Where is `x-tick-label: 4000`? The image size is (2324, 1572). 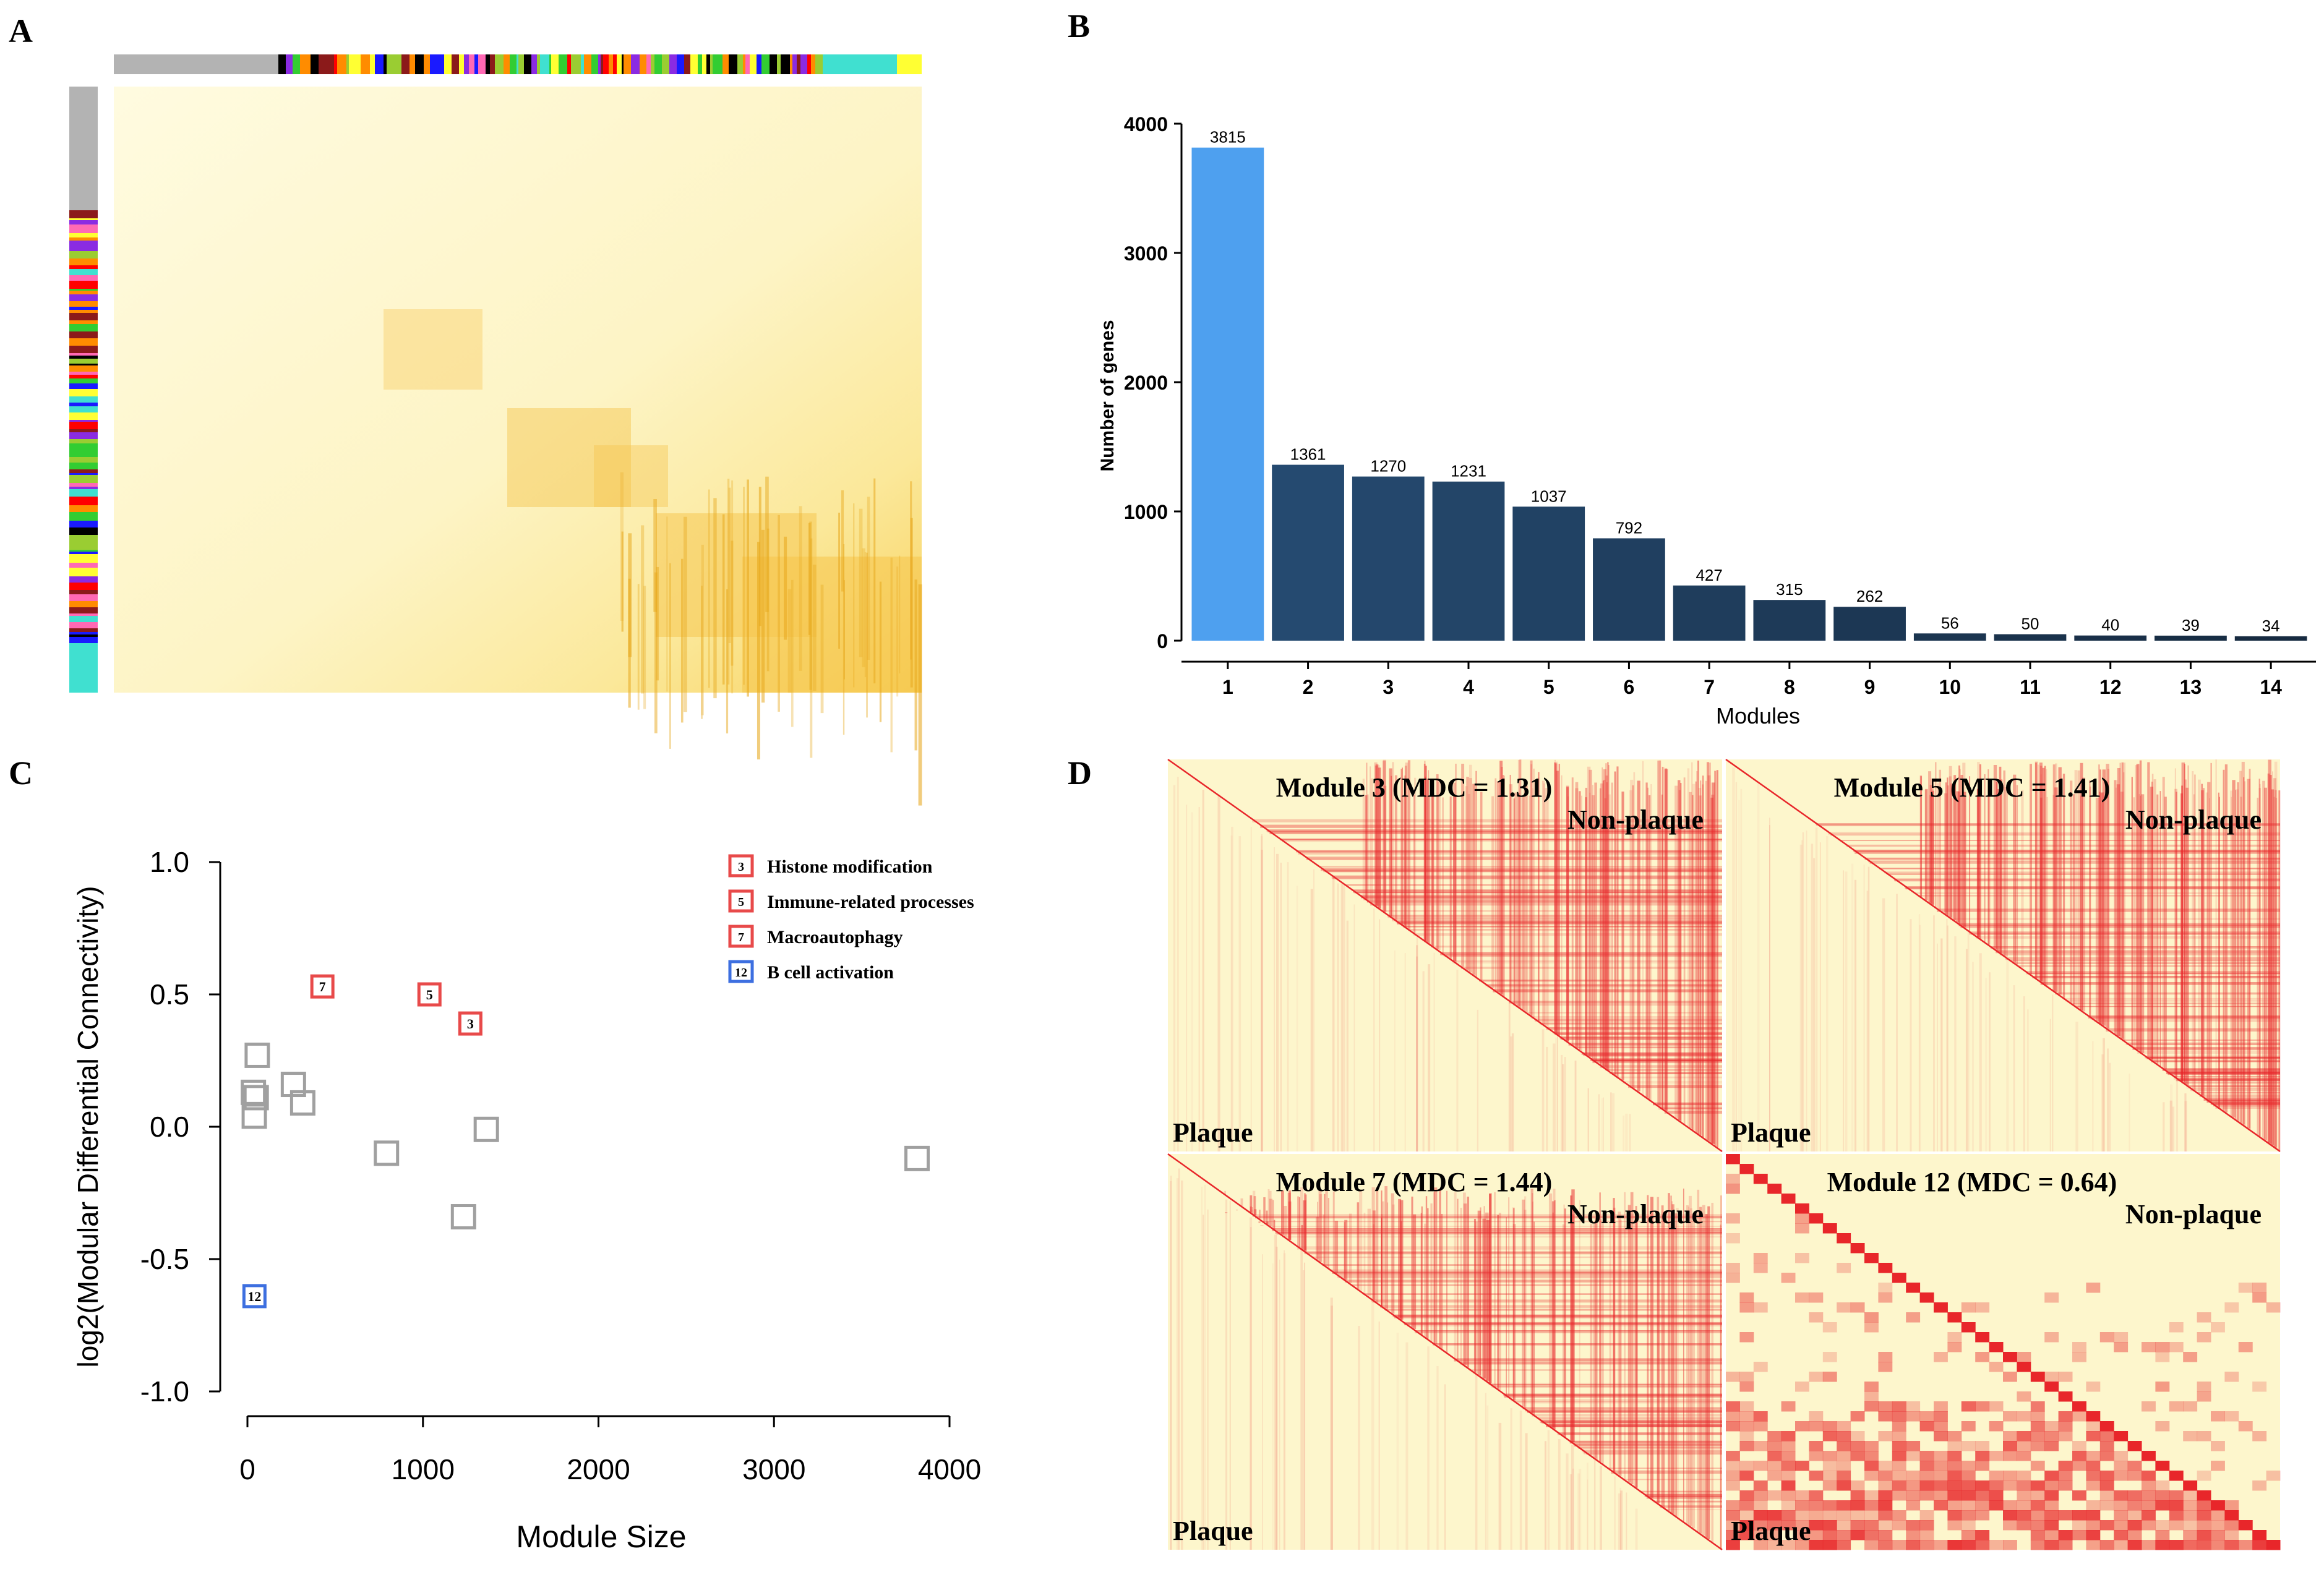
x-tick-label: 4000 is located at coordinates (950, 1469).